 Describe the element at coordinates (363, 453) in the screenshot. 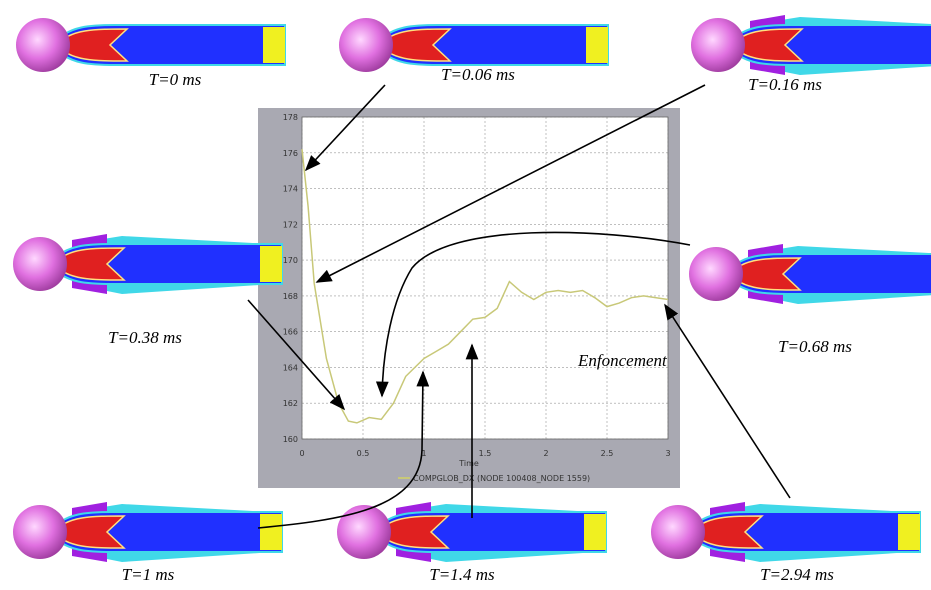

I see `x-tick-label: 0.5` at that location.